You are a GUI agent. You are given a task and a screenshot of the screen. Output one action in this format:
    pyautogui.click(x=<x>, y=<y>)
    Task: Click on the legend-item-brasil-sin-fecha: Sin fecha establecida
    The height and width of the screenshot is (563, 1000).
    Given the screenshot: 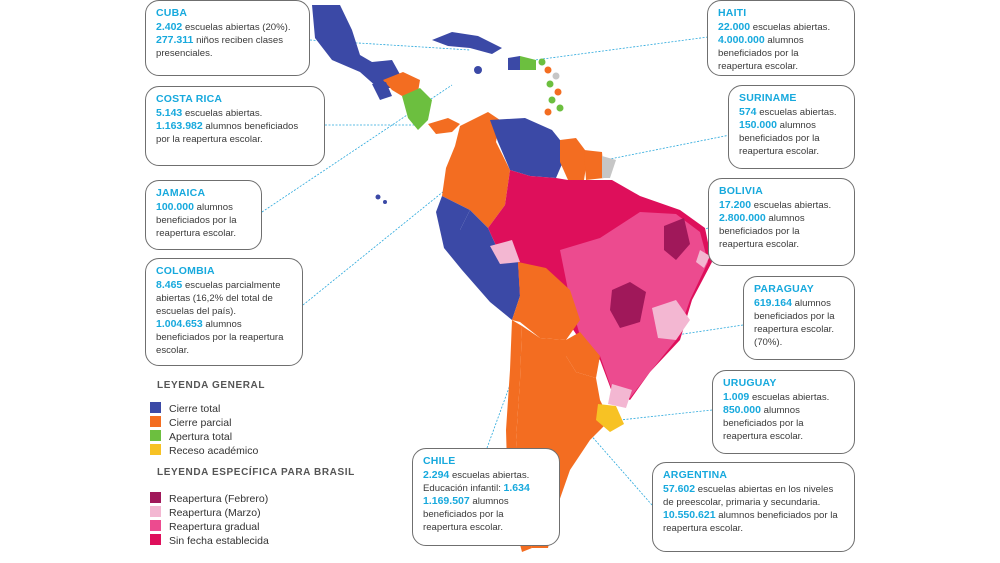 What is the action you would take?
    pyautogui.click(x=209, y=540)
    